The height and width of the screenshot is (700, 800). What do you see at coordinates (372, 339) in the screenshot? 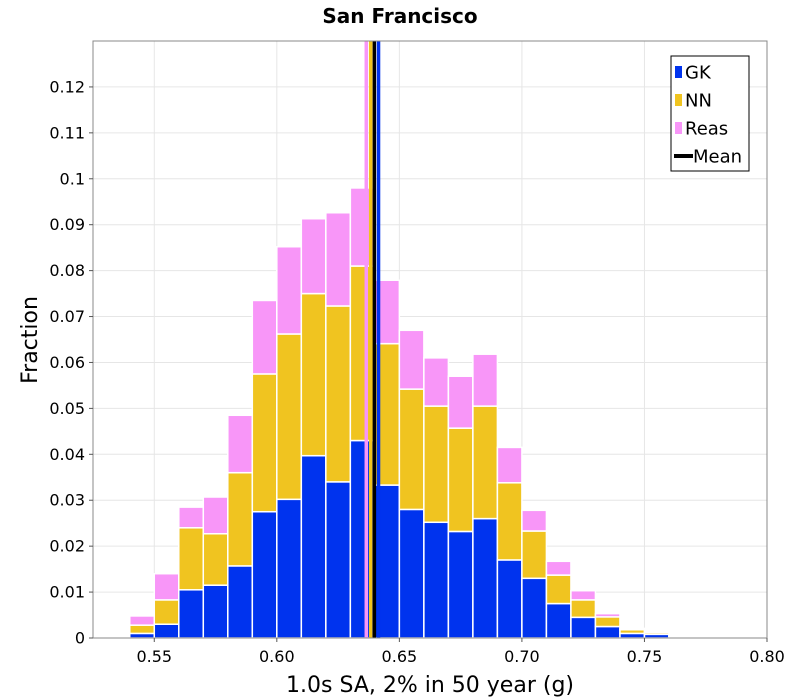
I see `mean-lines` at bounding box center [372, 339].